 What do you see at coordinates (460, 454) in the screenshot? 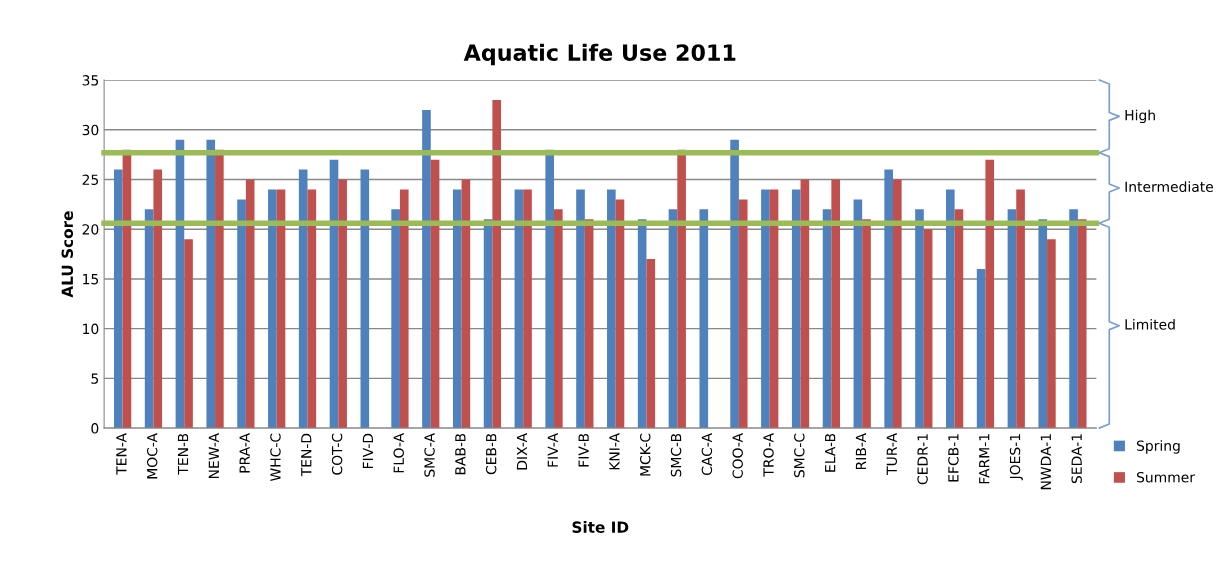
I see `x-tick-label: BAB-B` at bounding box center [460, 454].